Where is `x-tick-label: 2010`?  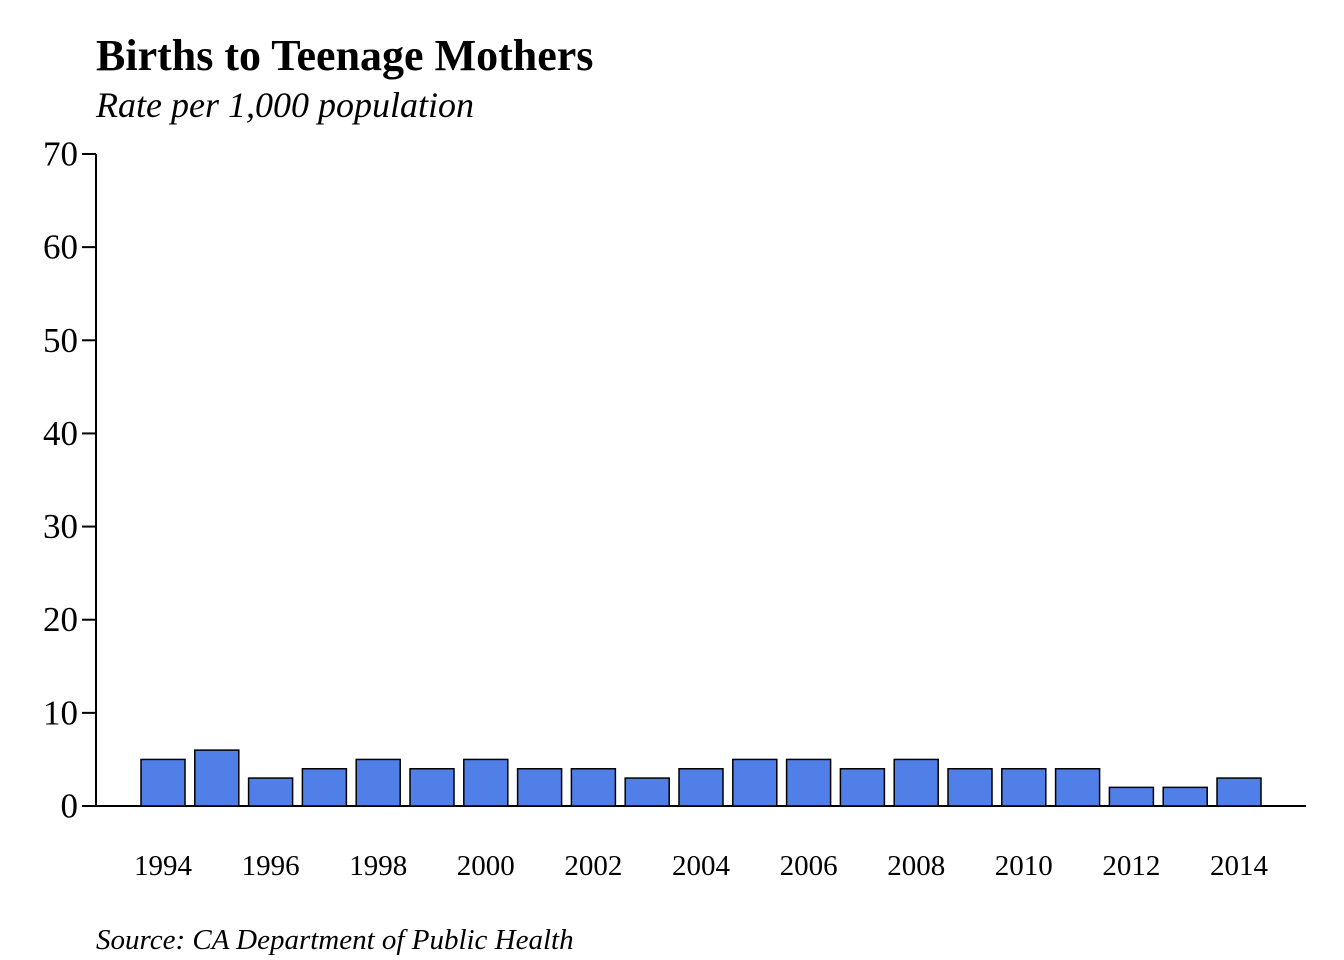
x-tick-label: 2010 is located at coordinates (1024, 866).